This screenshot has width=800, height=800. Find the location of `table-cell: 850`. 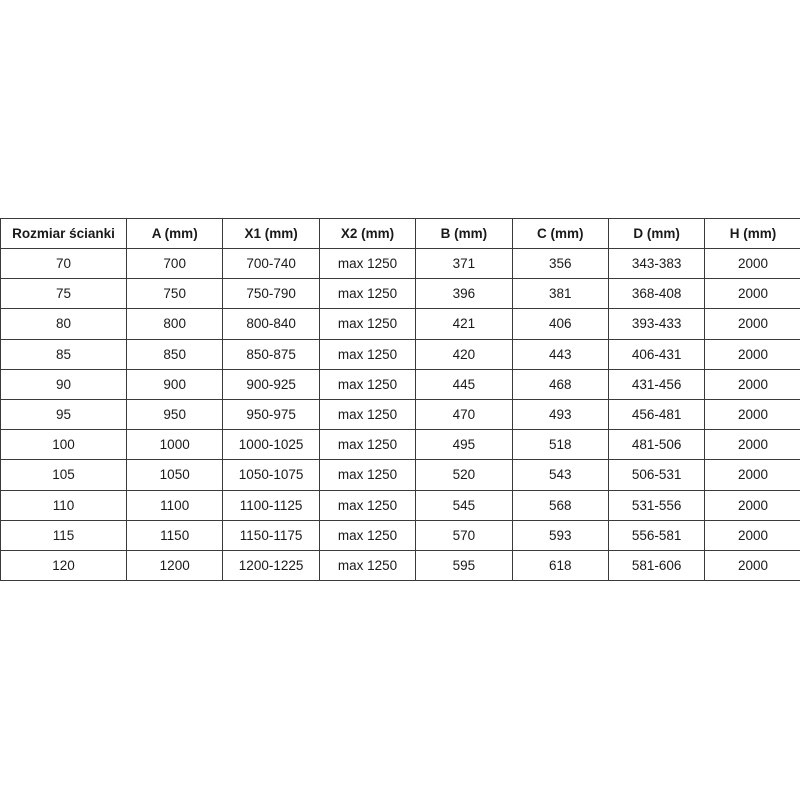

table-cell: 850 is located at coordinates (174, 354).